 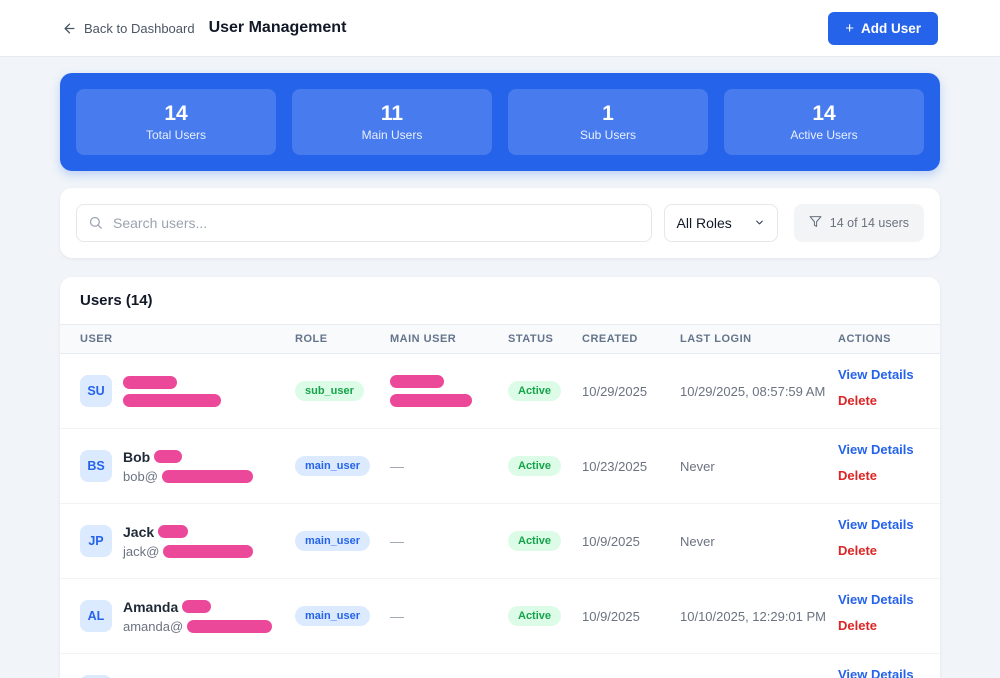 What do you see at coordinates (140, 476) in the screenshot?
I see `user-email: bob@` at bounding box center [140, 476].